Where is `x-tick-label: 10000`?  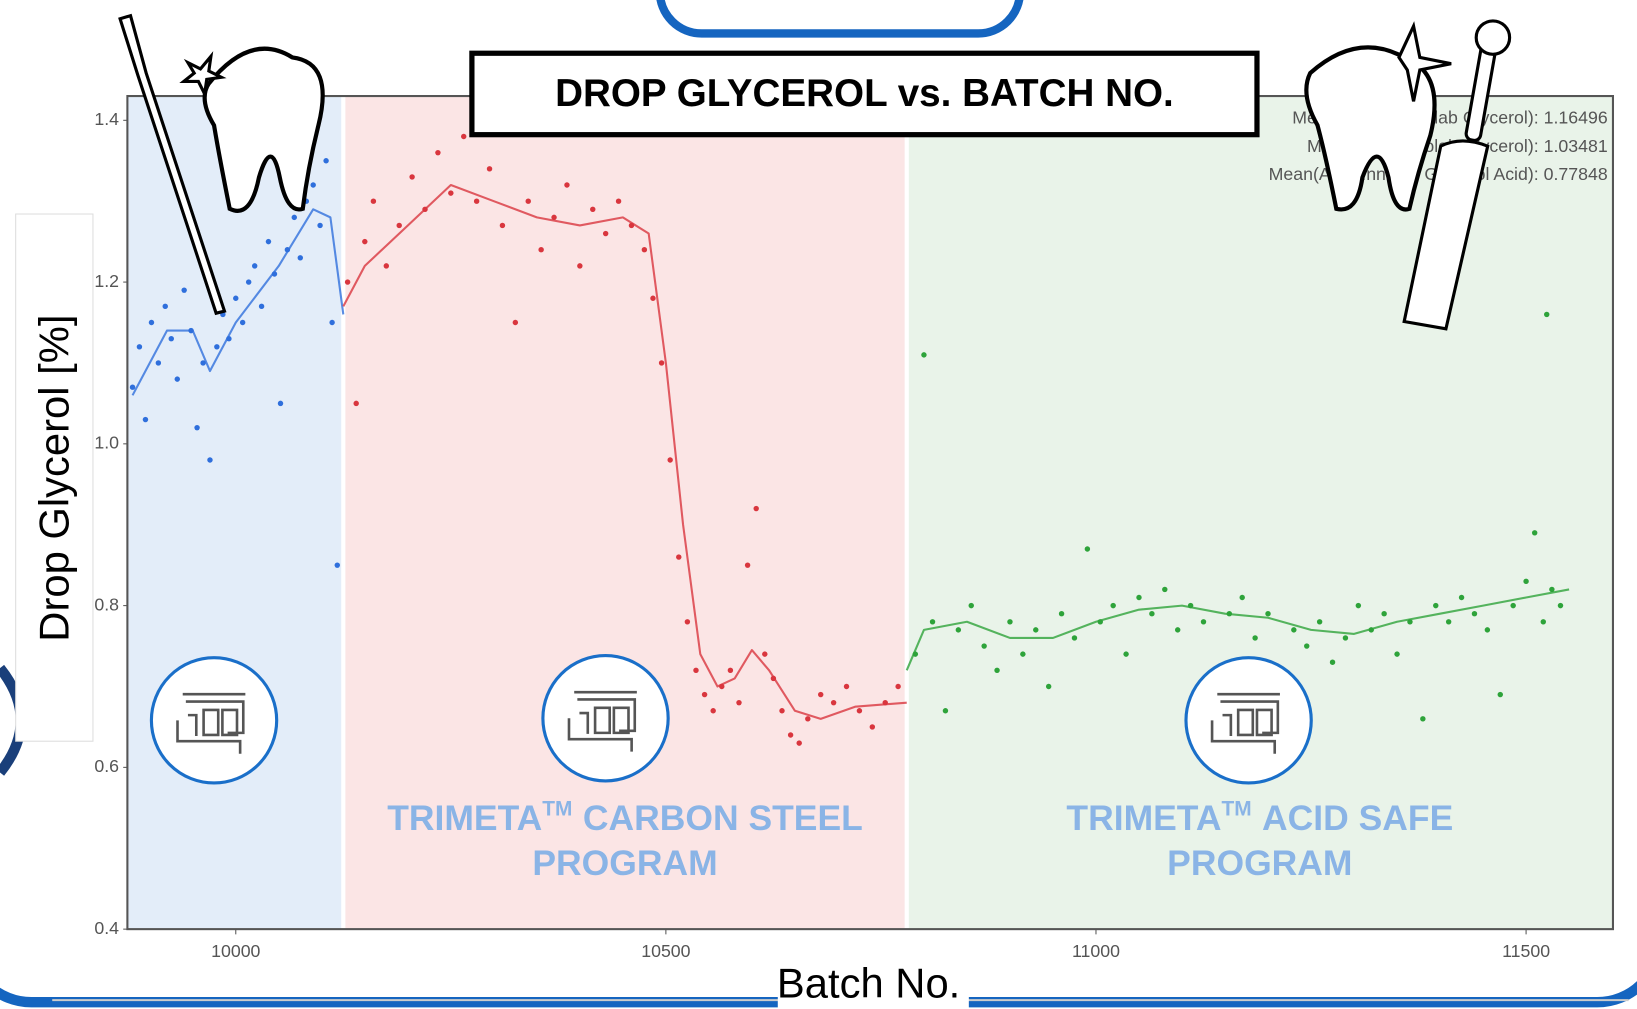 x-tick-label: 10000 is located at coordinates (235, 951).